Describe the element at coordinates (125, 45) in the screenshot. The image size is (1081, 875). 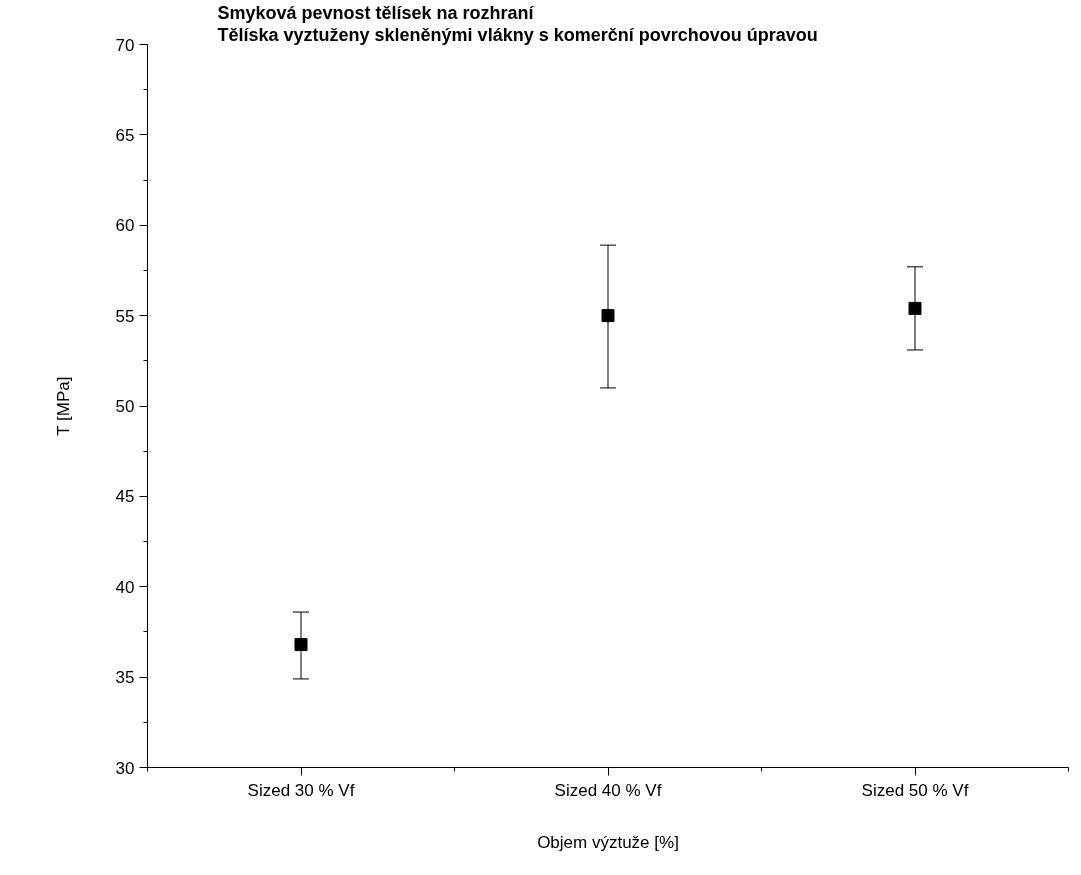
I see `y-tick-label: 70` at that location.